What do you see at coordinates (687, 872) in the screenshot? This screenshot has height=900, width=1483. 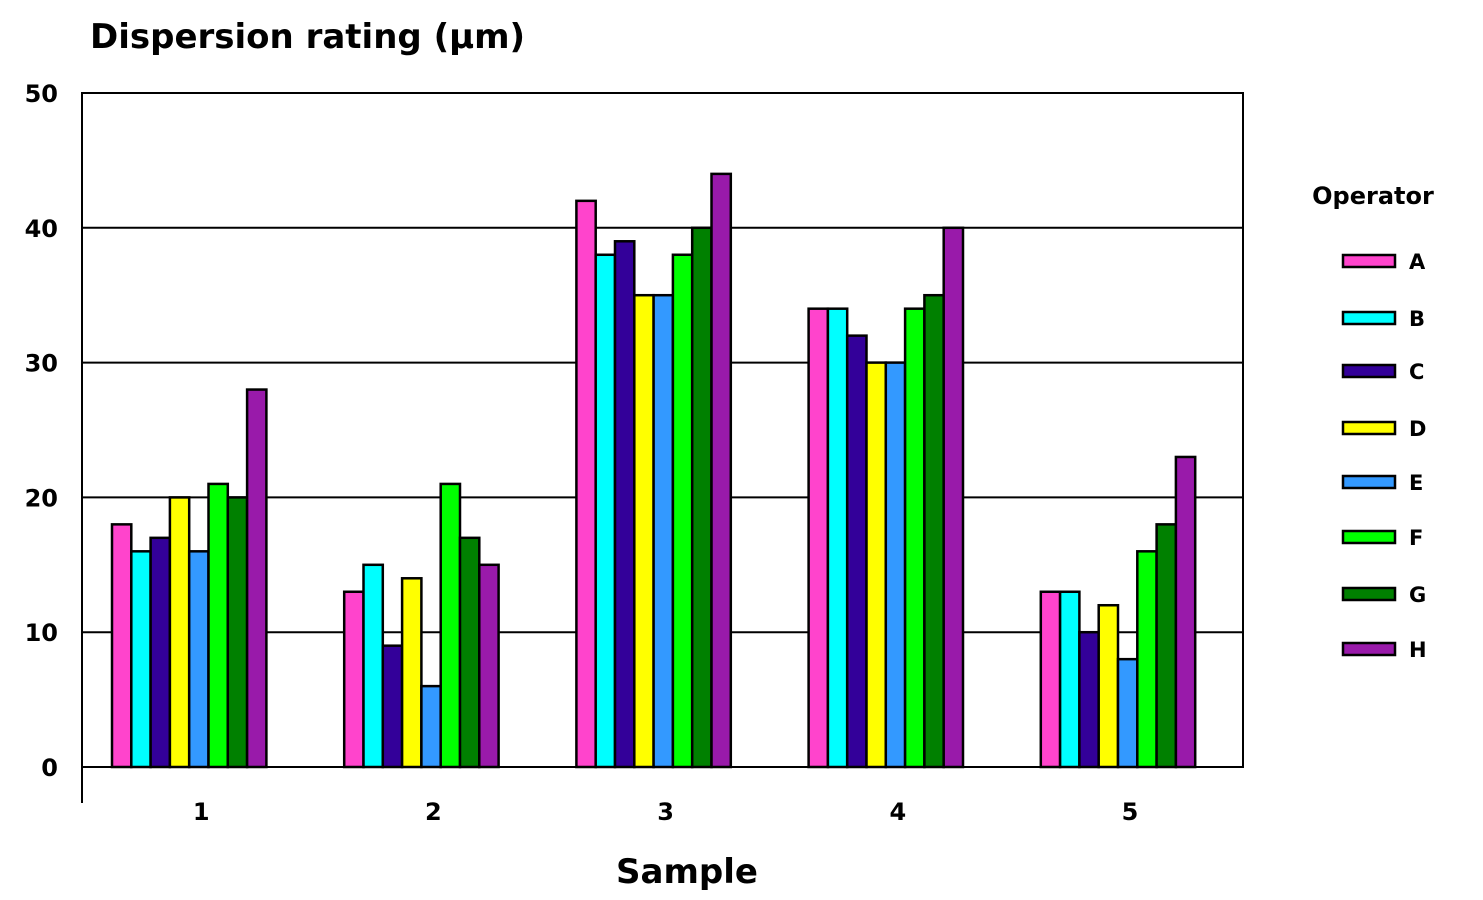 I see `x-axis-label: Sample` at bounding box center [687, 872].